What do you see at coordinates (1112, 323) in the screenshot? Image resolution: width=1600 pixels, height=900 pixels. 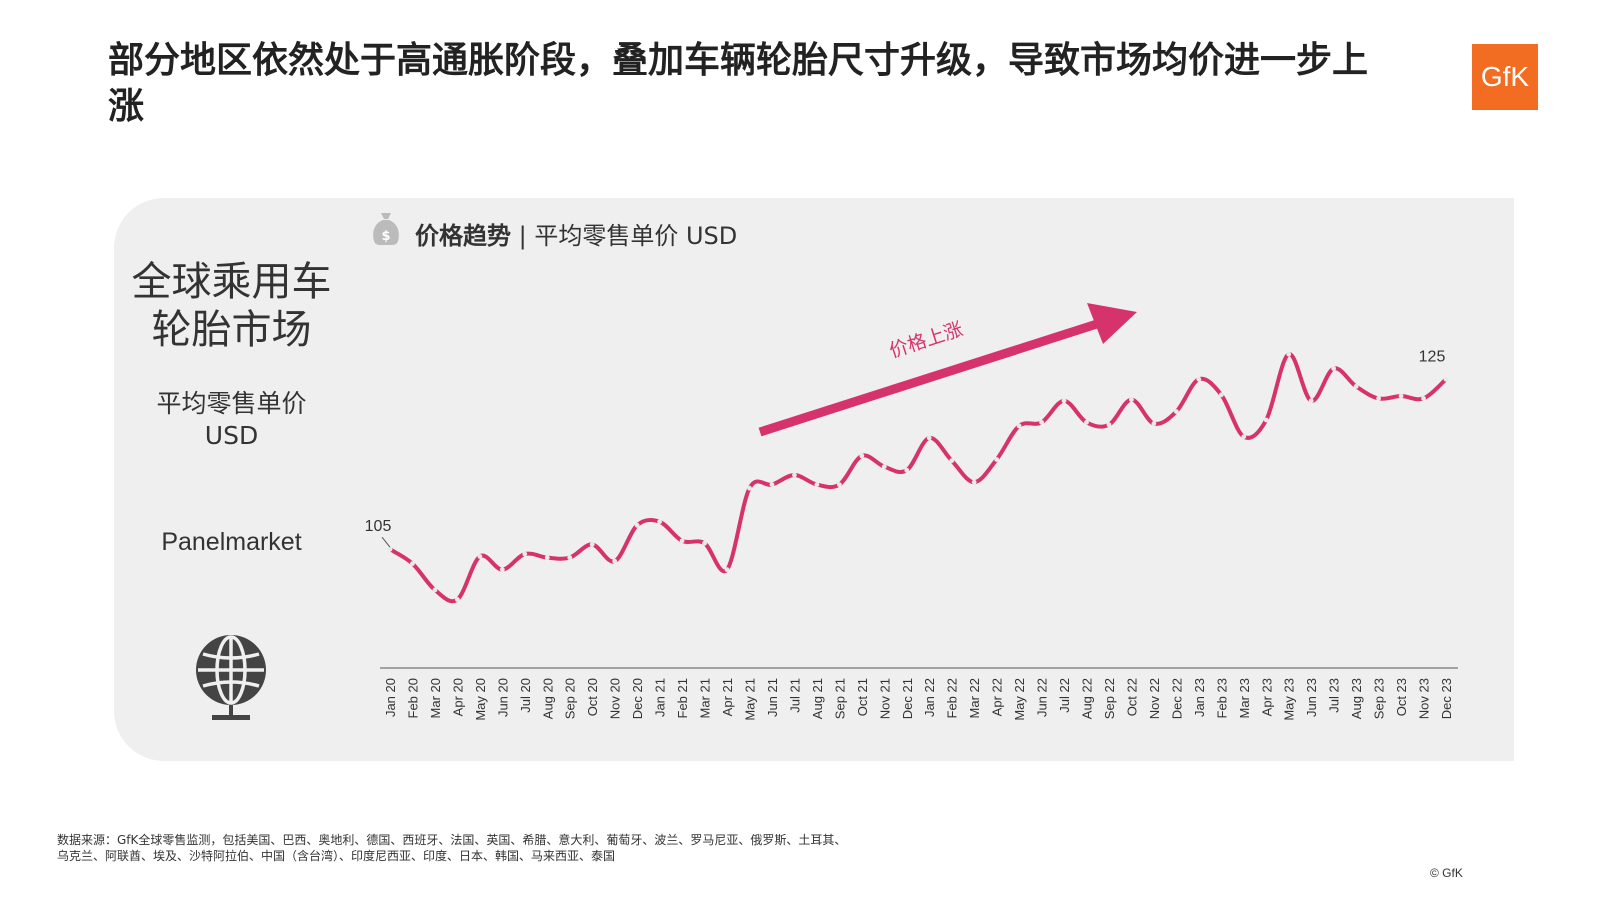 I see `arrow-head` at bounding box center [1112, 323].